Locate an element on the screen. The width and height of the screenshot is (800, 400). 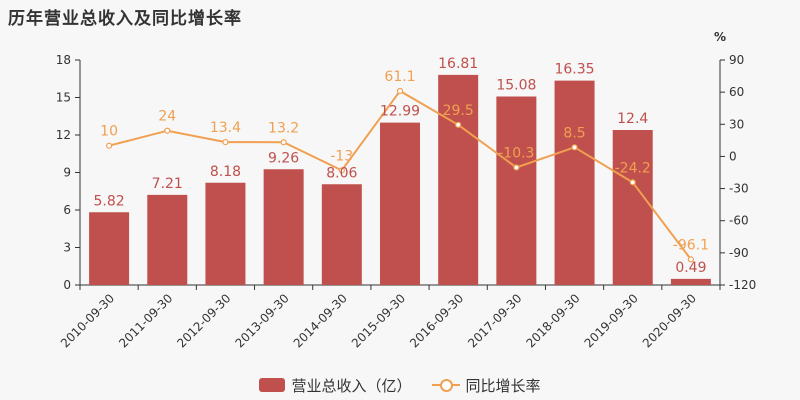
y-left-tick-label: 9 is located at coordinates (67, 173).